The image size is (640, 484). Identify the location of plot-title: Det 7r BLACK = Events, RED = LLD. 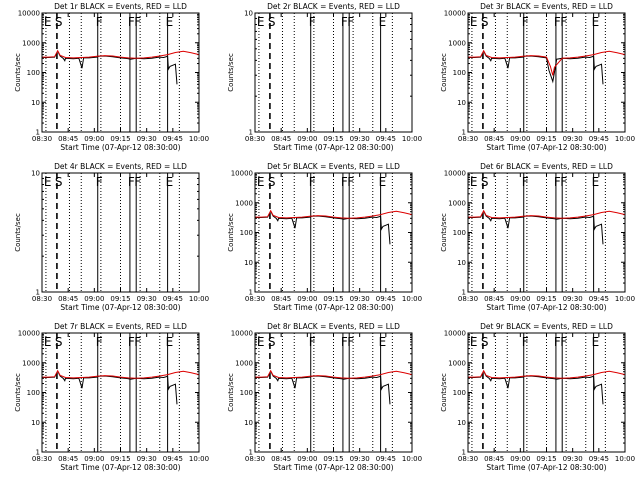
(120, 326).